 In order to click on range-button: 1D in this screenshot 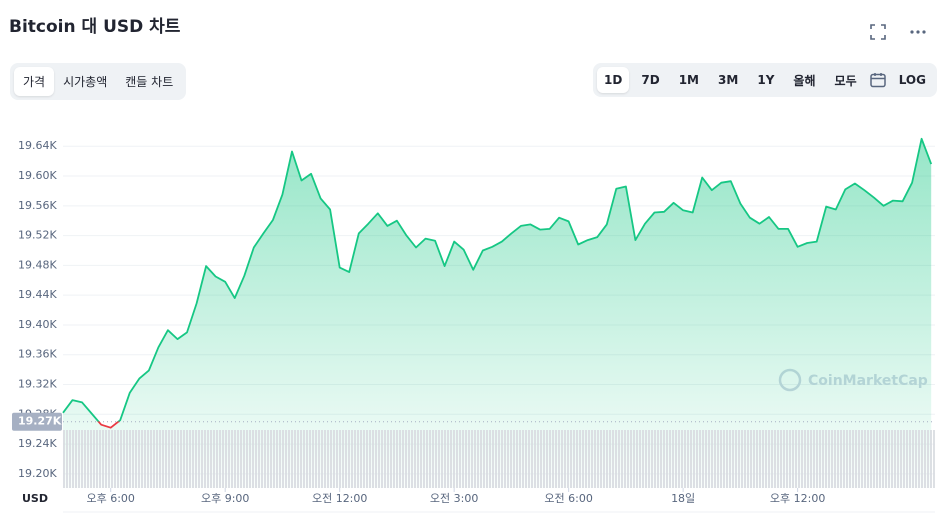, I will do `click(613, 80)`.